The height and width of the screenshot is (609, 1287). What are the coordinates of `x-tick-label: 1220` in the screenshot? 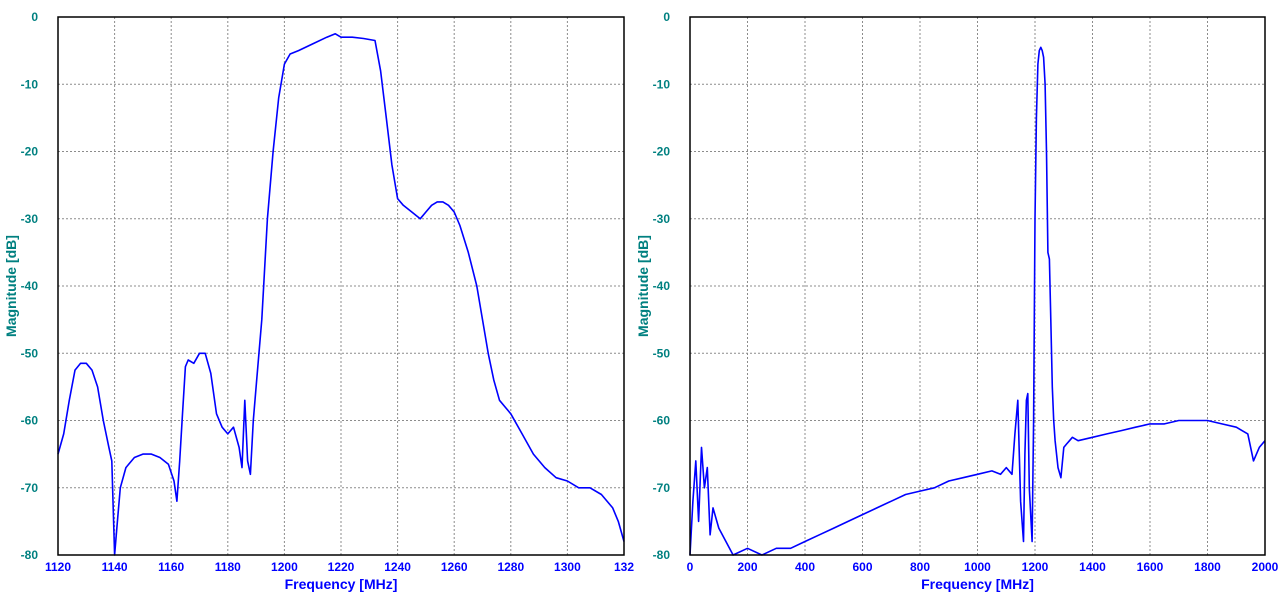 It's located at (341, 567).